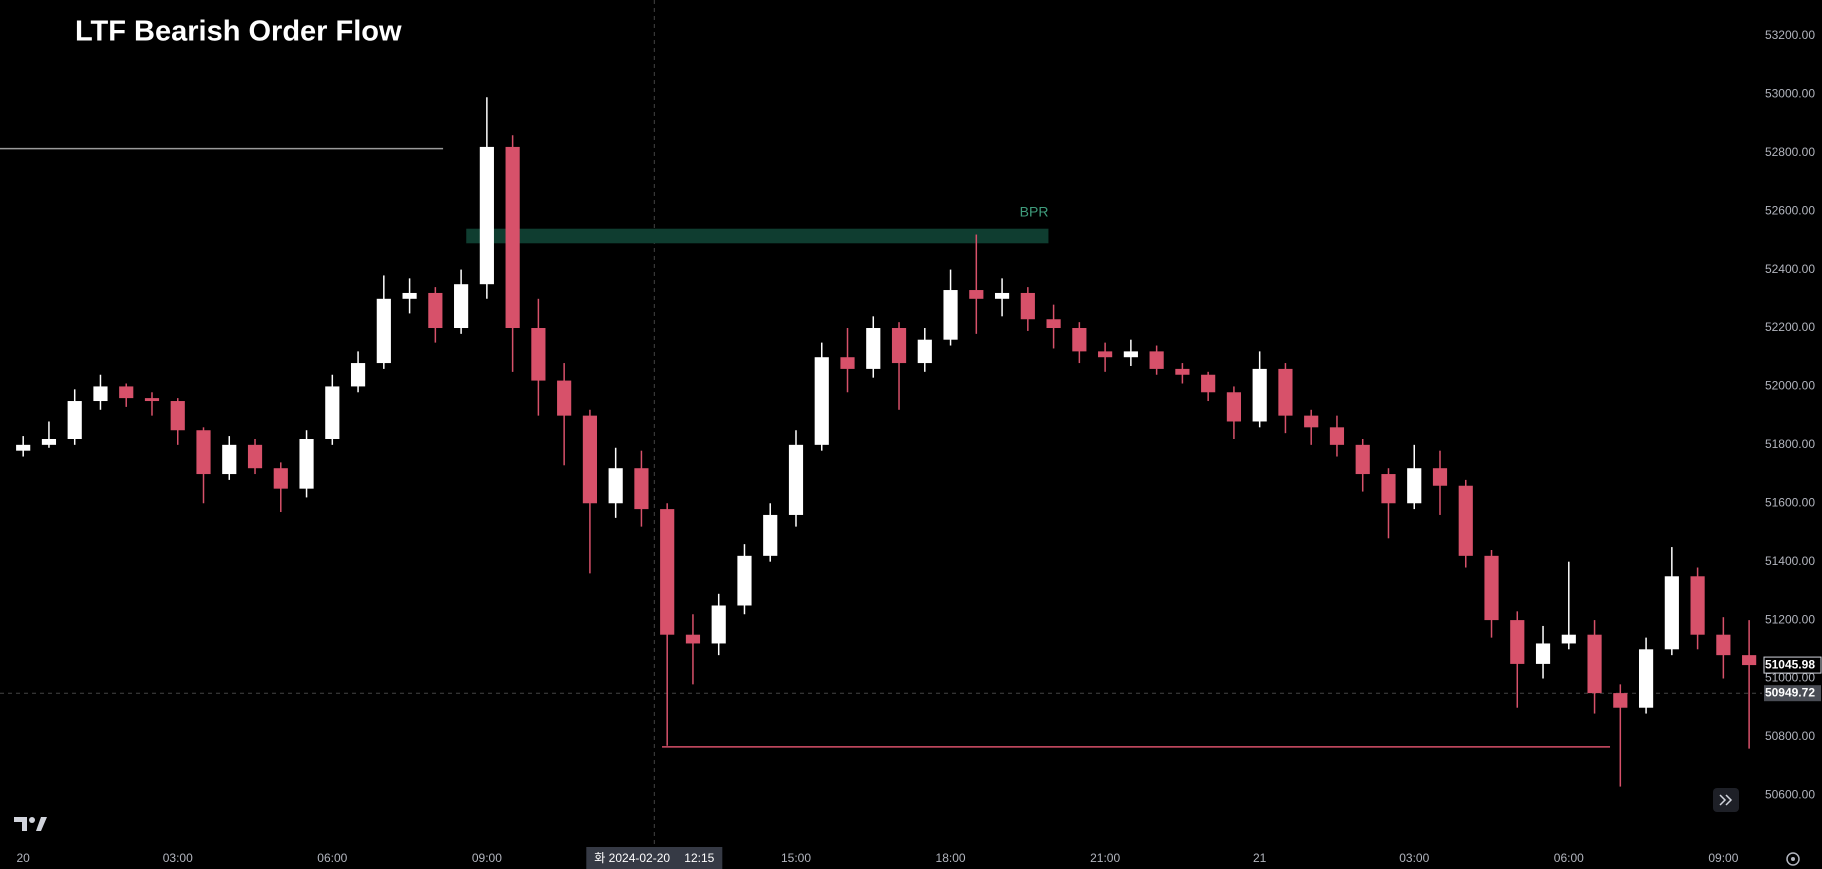 Image resolution: width=1822 pixels, height=869 pixels. Describe the element at coordinates (238, 32) in the screenshot. I see `chart-title: LTF Bearish Order Flow` at that location.